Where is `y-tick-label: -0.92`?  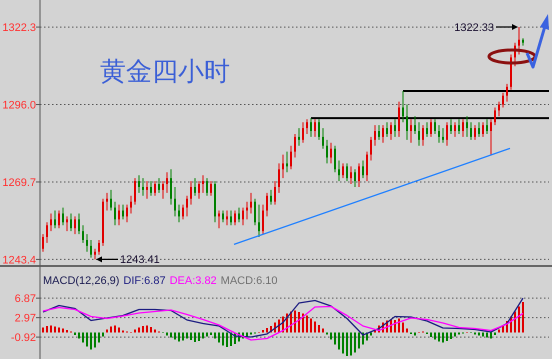 y-tick-label: -0.92 is located at coordinates (23, 338).